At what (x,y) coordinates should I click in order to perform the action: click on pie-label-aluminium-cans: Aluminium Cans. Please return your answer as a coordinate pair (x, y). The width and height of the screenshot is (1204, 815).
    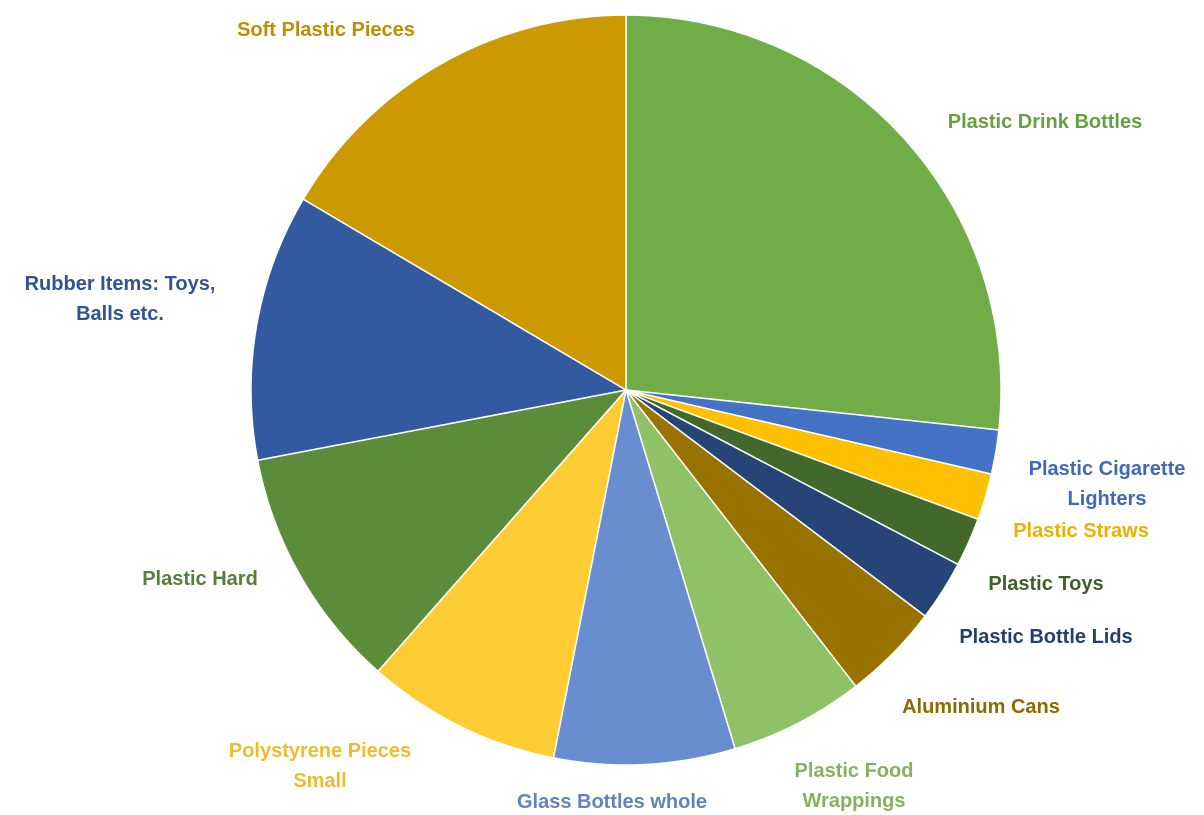
    Looking at the image, I should click on (981, 707).